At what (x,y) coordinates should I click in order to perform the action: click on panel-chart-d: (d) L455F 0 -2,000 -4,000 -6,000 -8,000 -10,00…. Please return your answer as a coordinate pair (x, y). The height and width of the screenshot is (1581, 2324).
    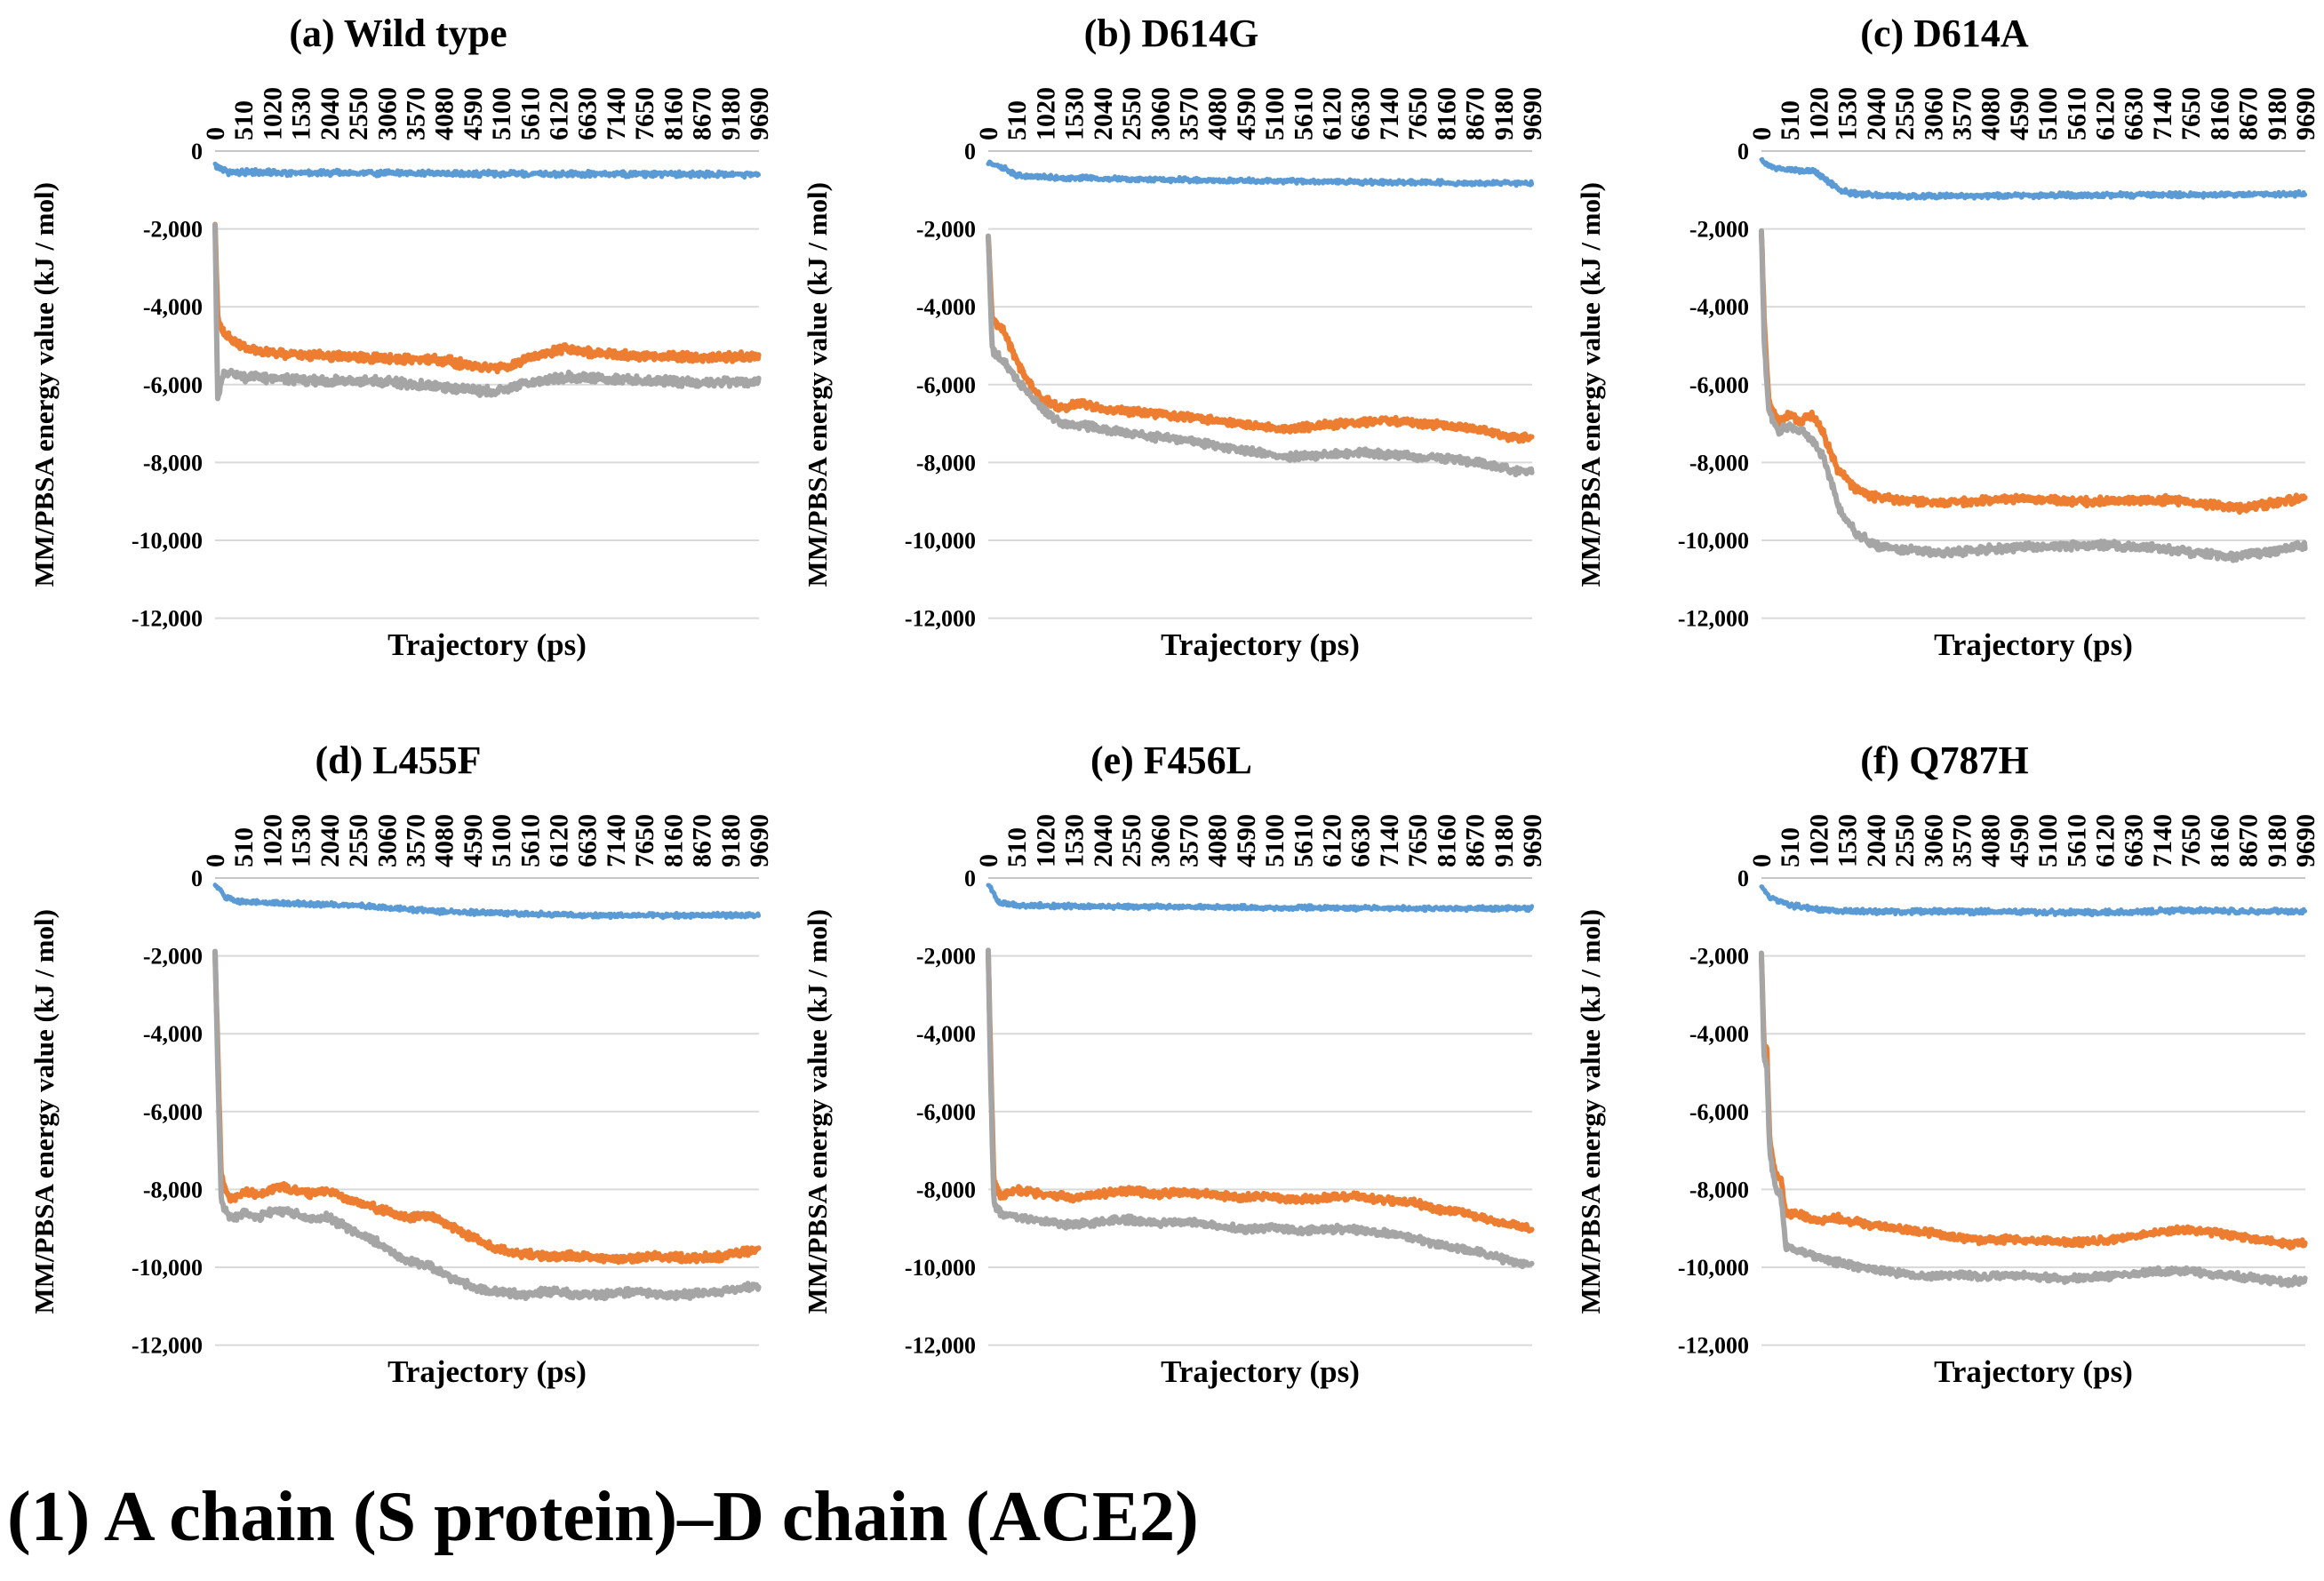
    Looking at the image, I should click on (399, 1064).